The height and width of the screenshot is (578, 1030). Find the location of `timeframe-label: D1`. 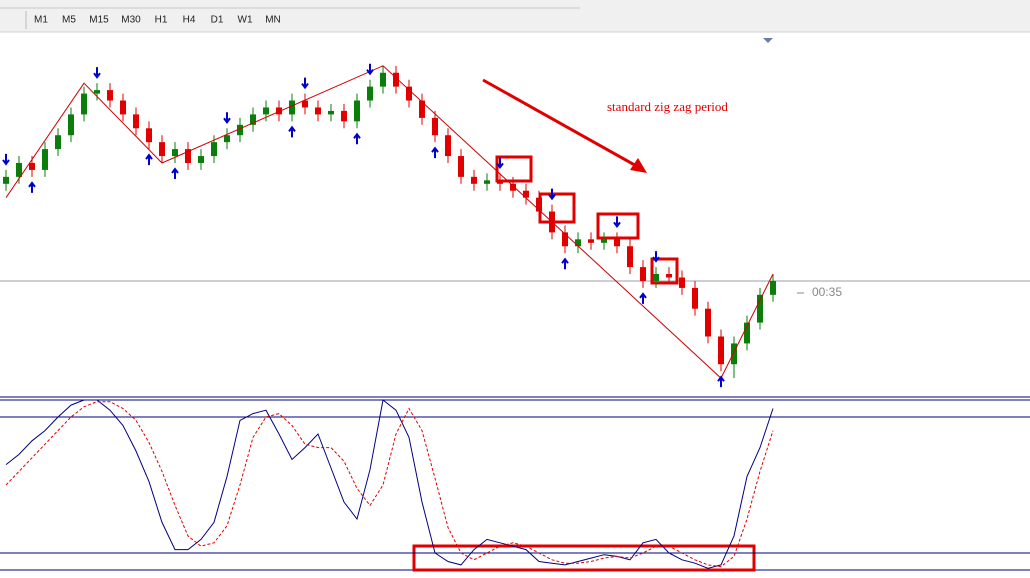

timeframe-label: D1 is located at coordinates (217, 20).